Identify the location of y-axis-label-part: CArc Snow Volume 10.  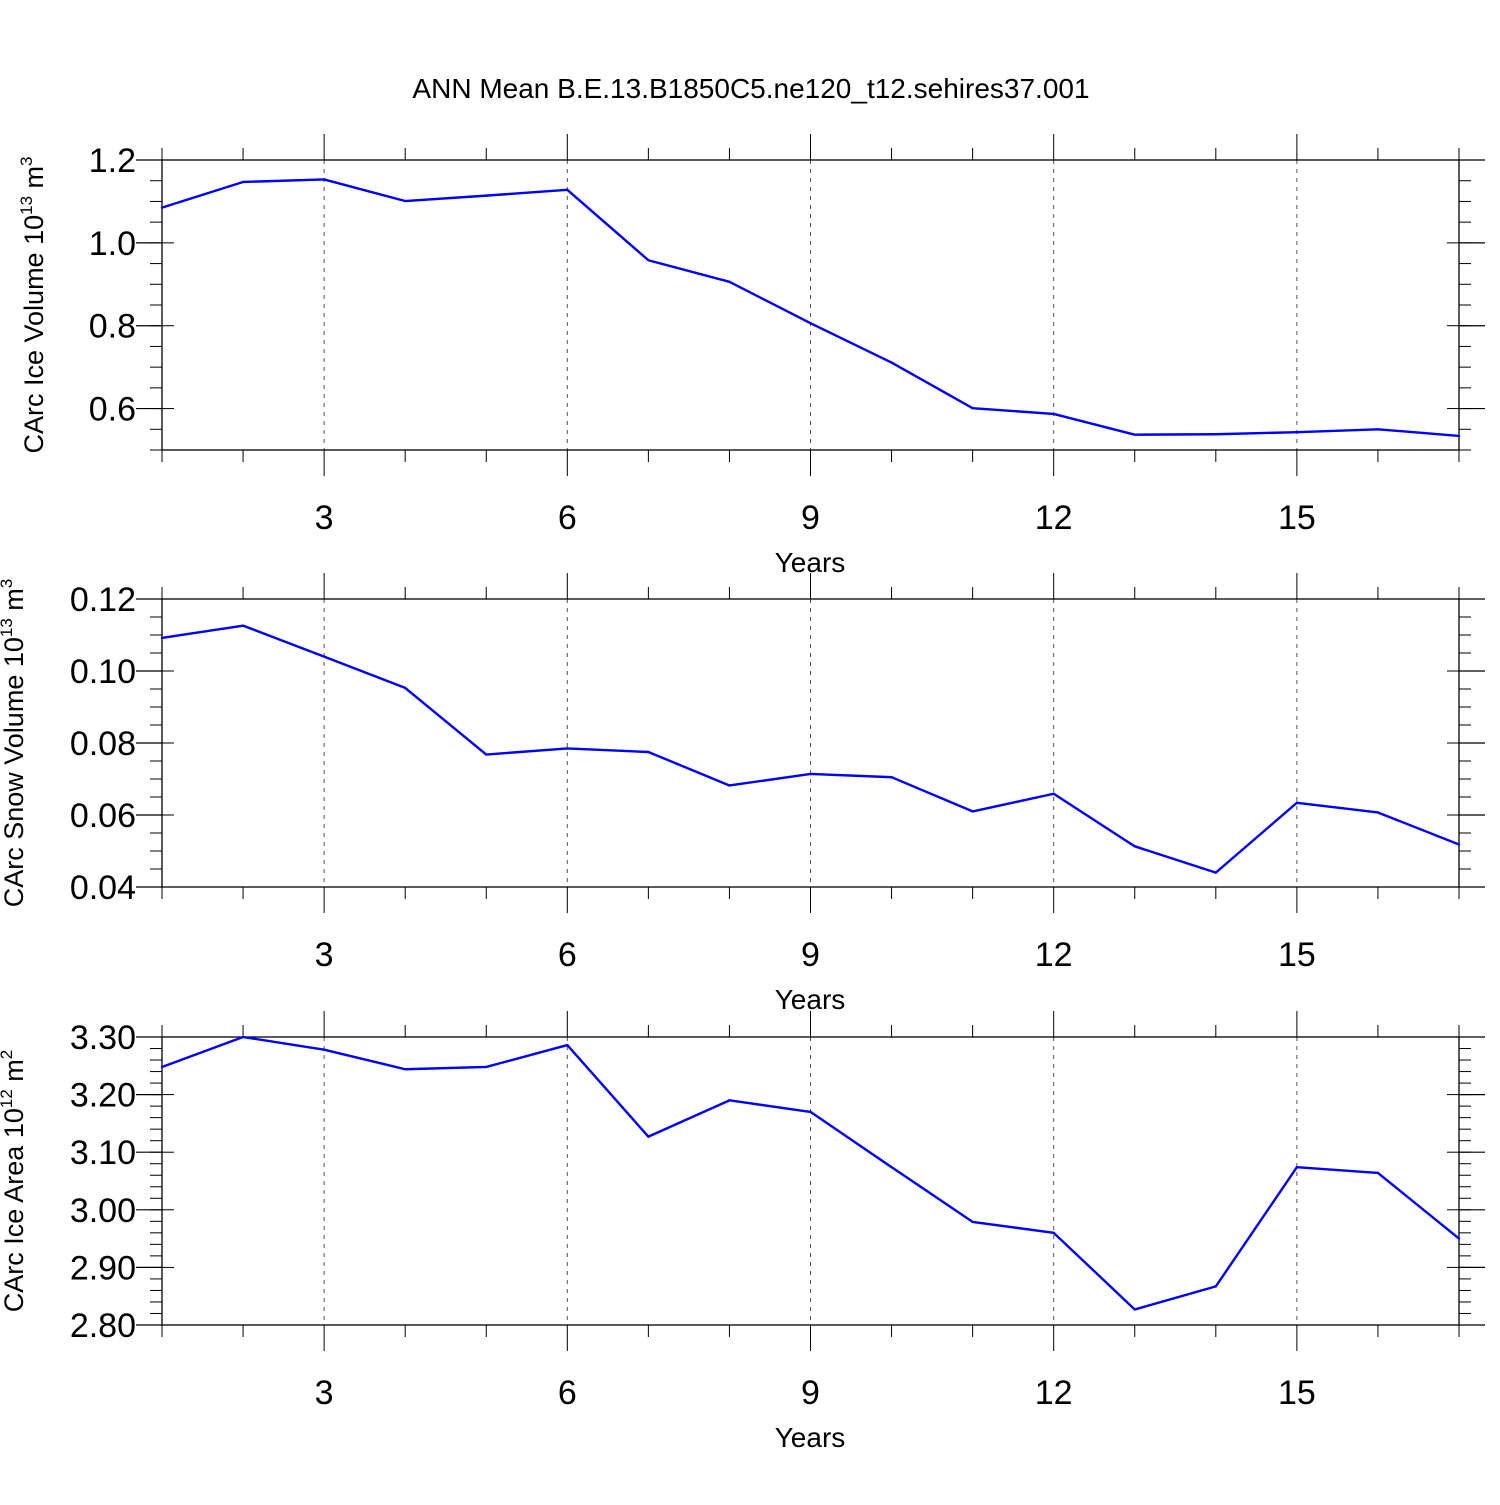
(14, 772).